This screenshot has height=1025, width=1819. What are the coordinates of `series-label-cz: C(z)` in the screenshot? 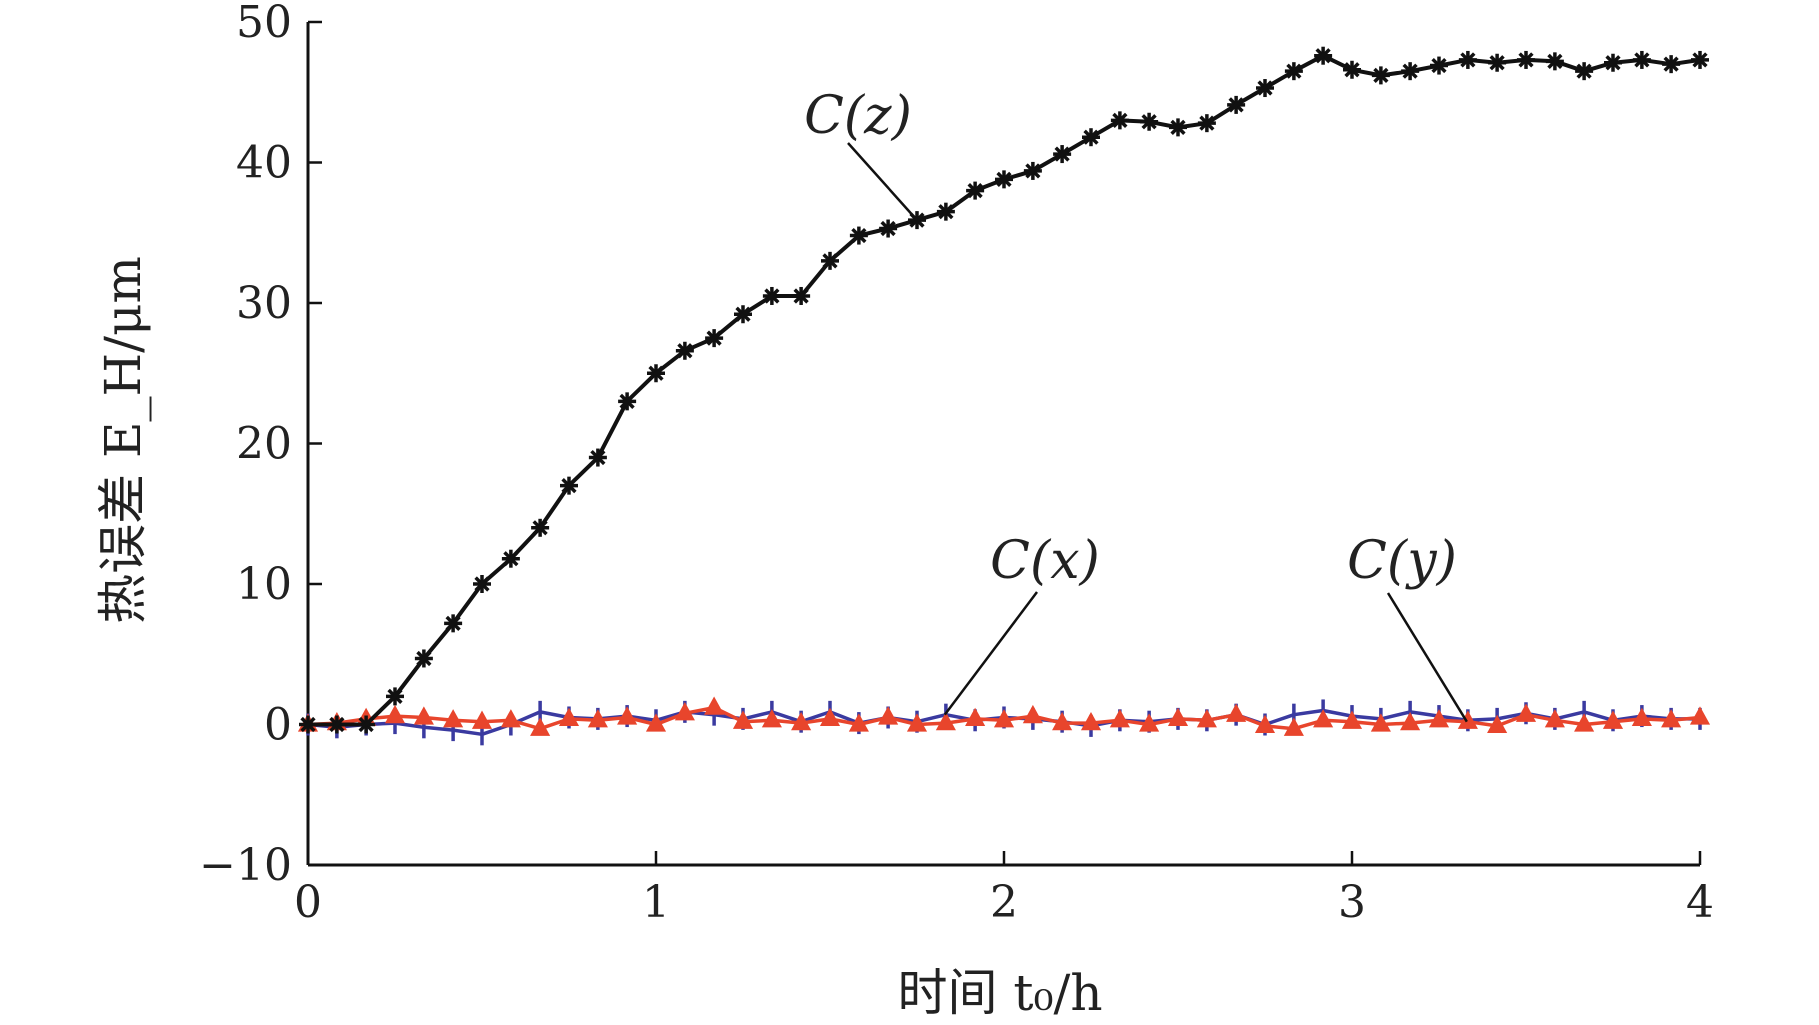 It's located at (858, 116).